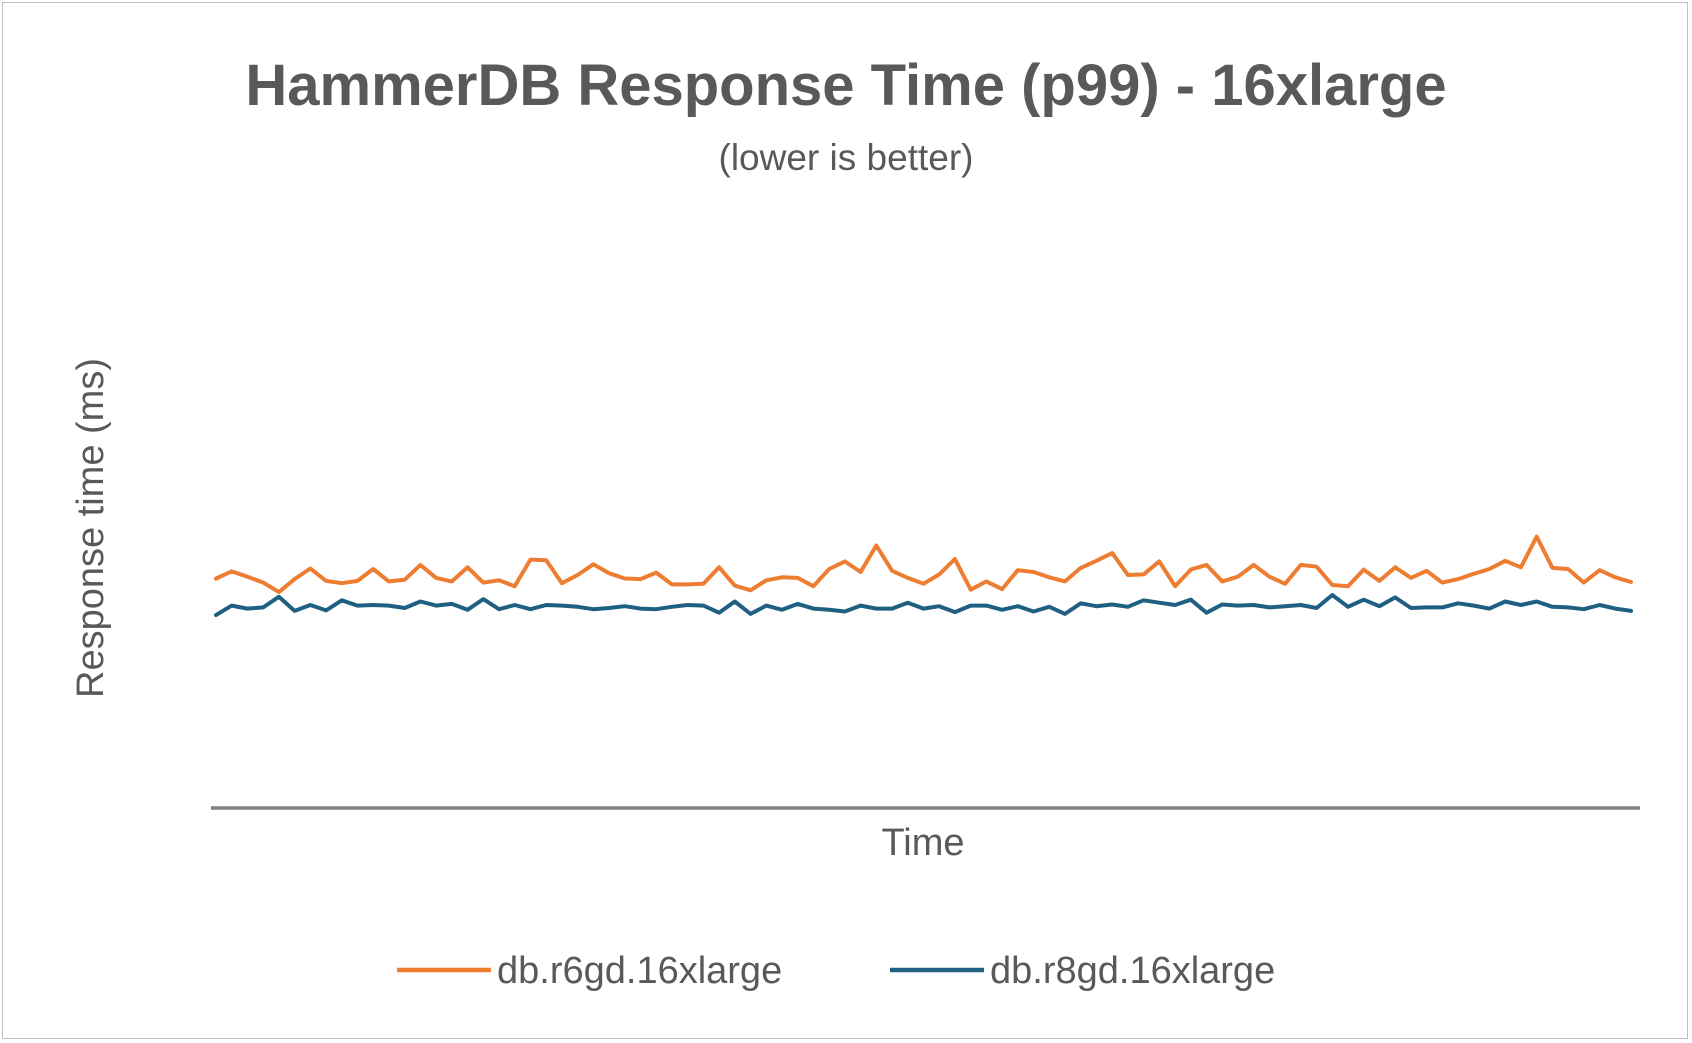 This screenshot has width=1692, height=1043. What do you see at coordinates (923, 605) in the screenshot?
I see `series-line-db-r8gd-16xlarge` at bounding box center [923, 605].